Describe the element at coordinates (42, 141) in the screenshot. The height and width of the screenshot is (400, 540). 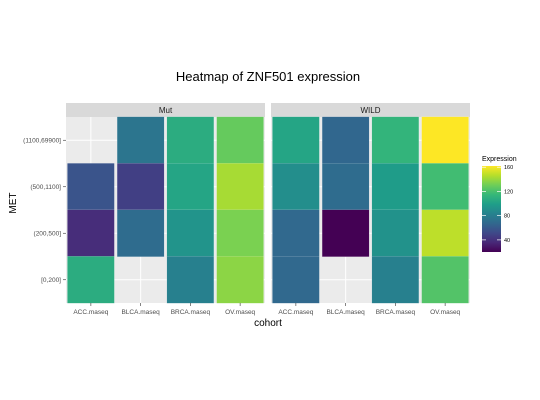
I see `y-tick-label-1100-69900: (1100,69900]` at that location.